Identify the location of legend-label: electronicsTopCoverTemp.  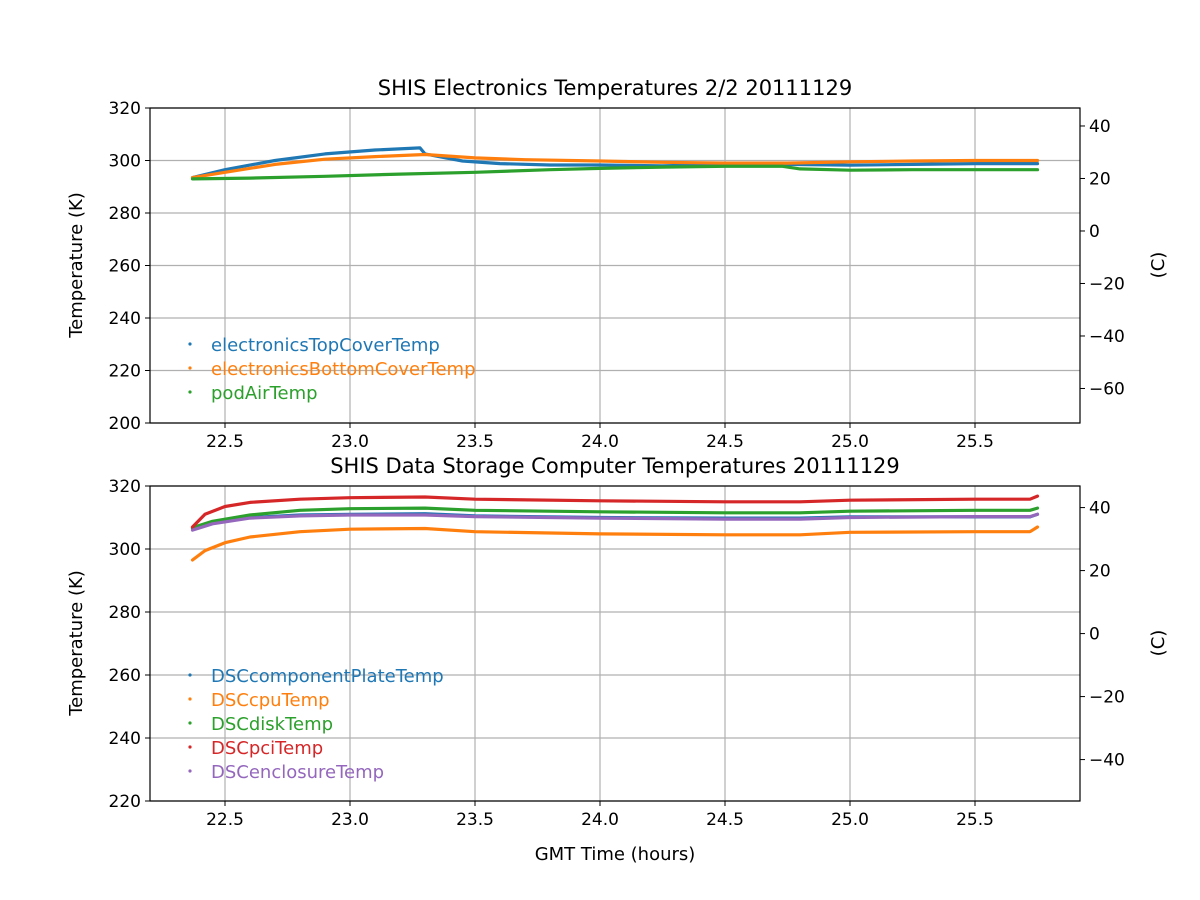
(325, 345).